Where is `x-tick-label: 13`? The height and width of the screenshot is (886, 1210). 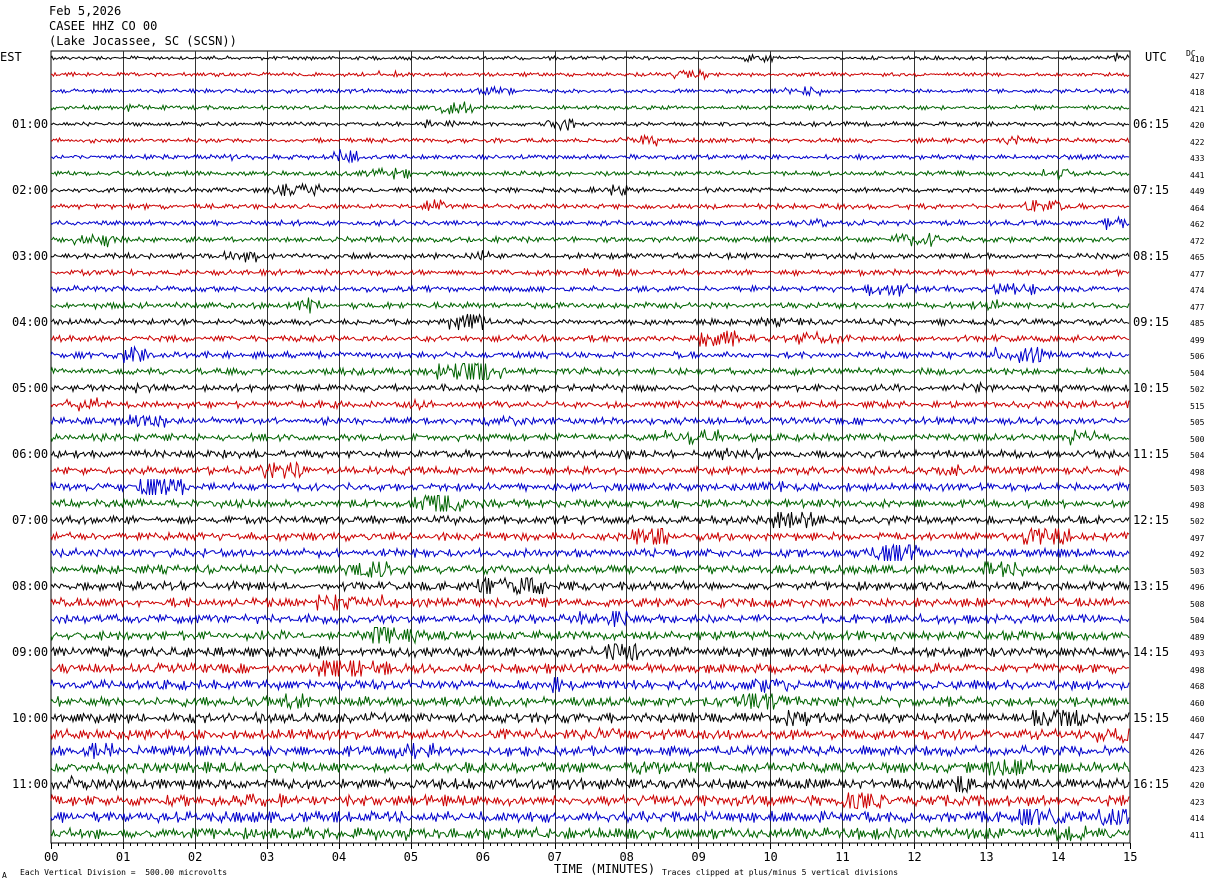 x-tick-label: 13 is located at coordinates (986, 857).